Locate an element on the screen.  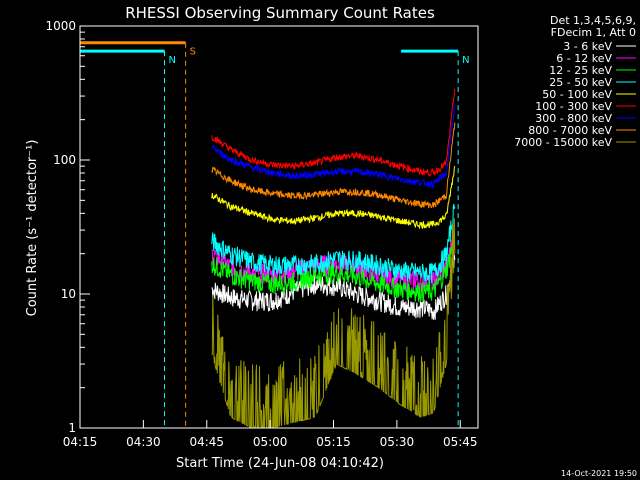
y-tick-label-1: 10 is located at coordinates (68, 294).